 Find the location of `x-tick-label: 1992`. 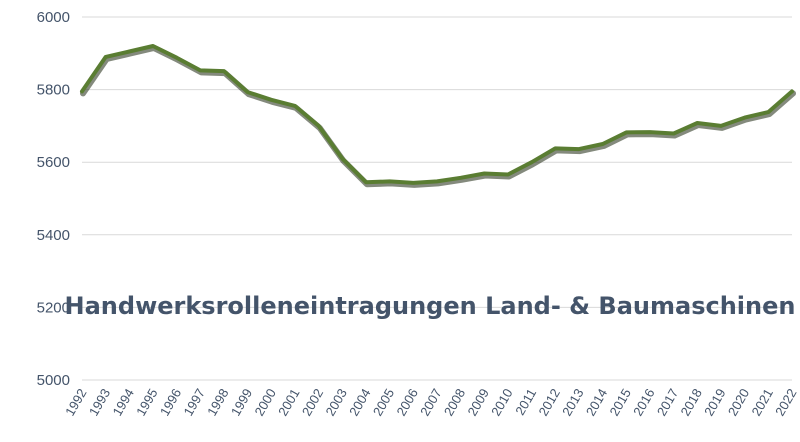

x-tick-label: 1992 is located at coordinates (75, 402).